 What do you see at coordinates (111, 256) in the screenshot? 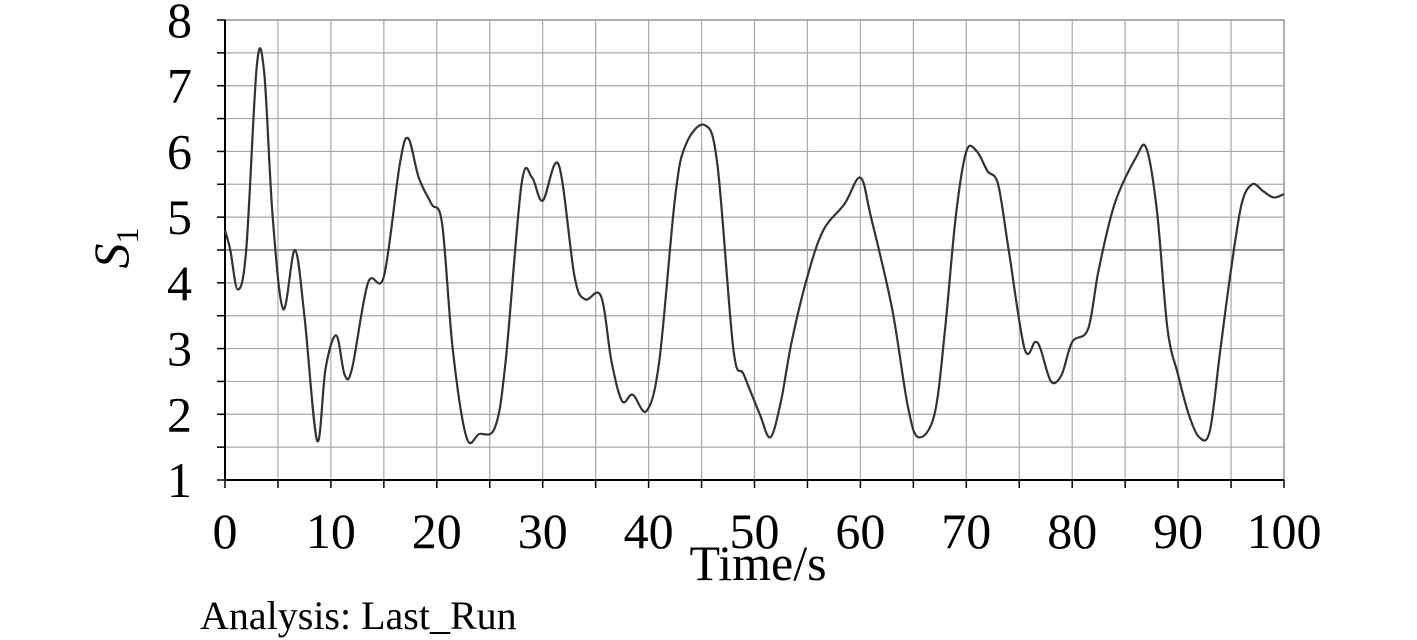
I see `y-axis-title-main: S` at bounding box center [111, 256].